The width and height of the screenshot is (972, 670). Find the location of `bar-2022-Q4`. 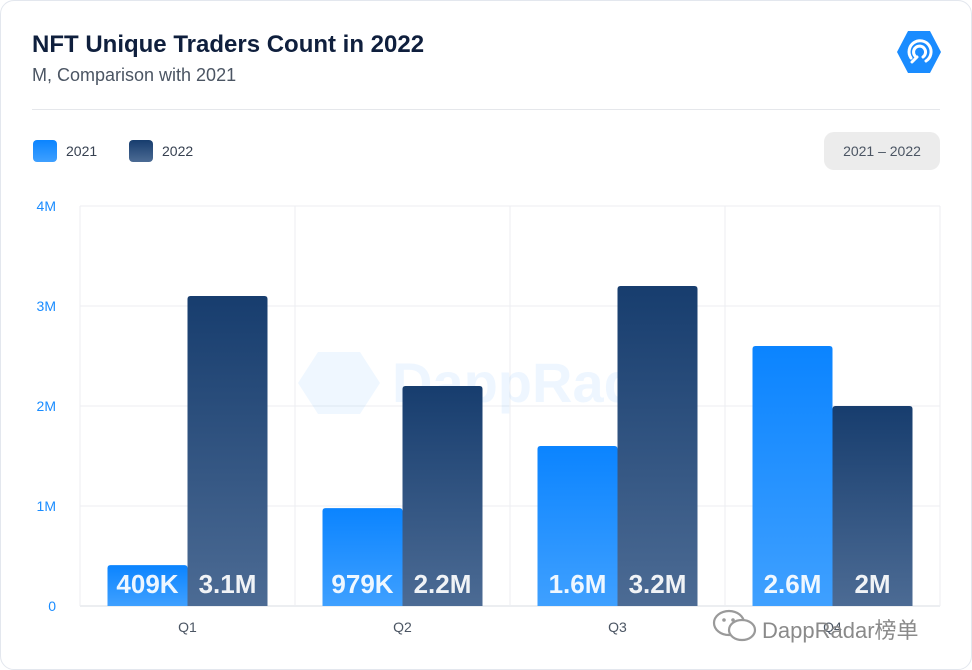

bar-2022-Q4 is located at coordinates (872, 506).